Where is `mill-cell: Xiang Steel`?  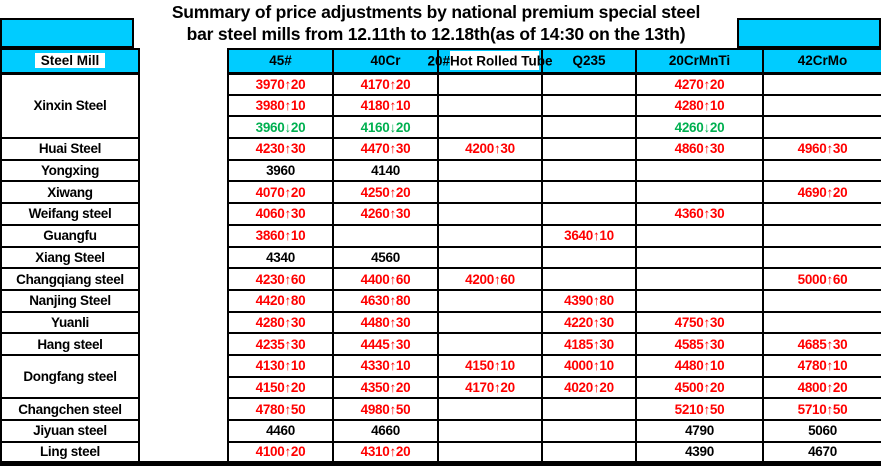
mill-cell: Xiang Steel is located at coordinates (70, 257).